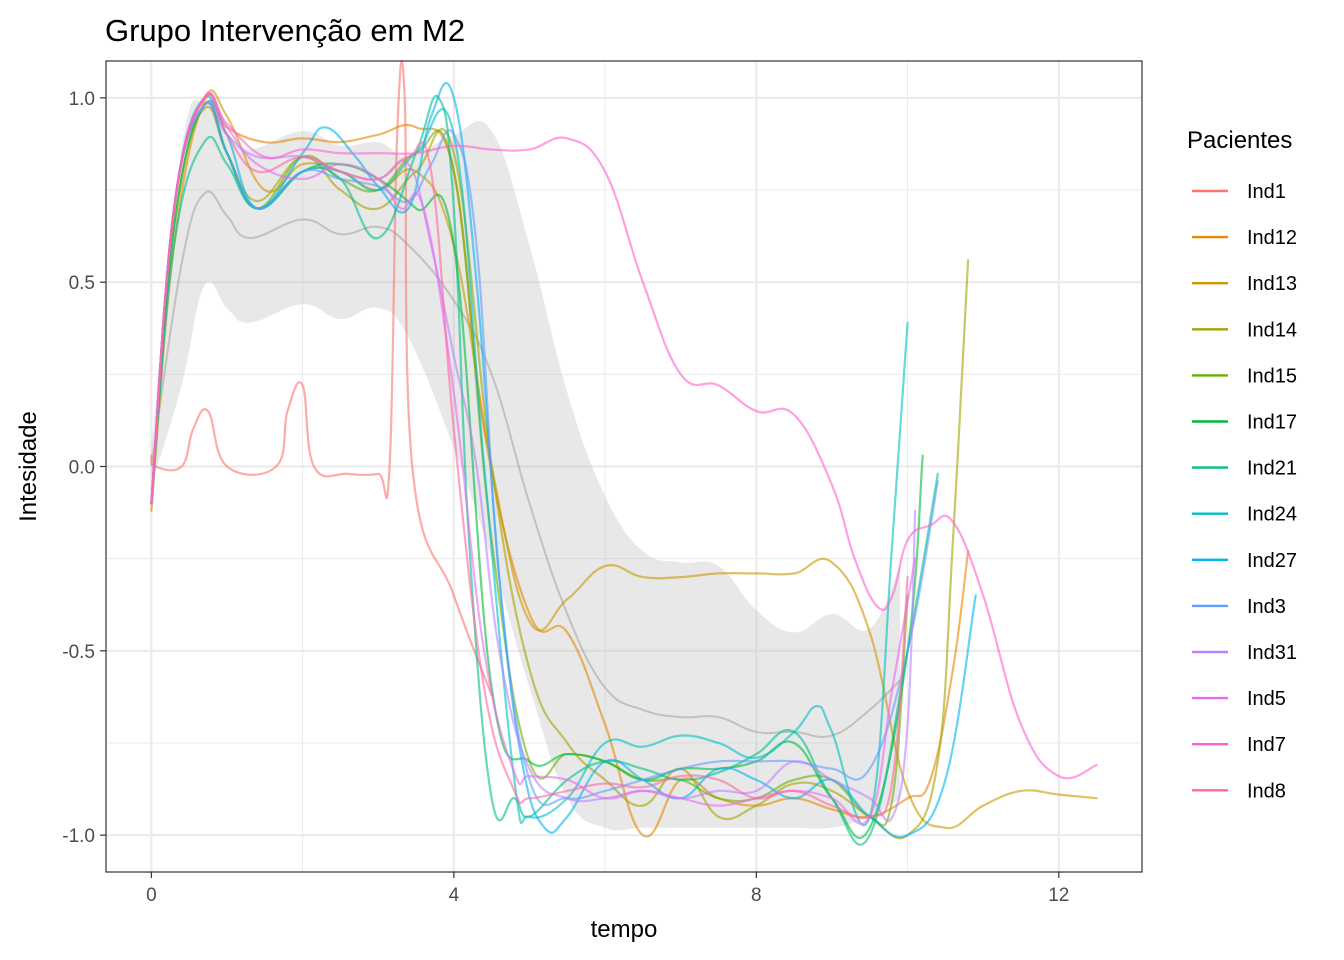  What do you see at coordinates (1272, 330) in the screenshot?
I see `legend-label: Ind14` at bounding box center [1272, 330].